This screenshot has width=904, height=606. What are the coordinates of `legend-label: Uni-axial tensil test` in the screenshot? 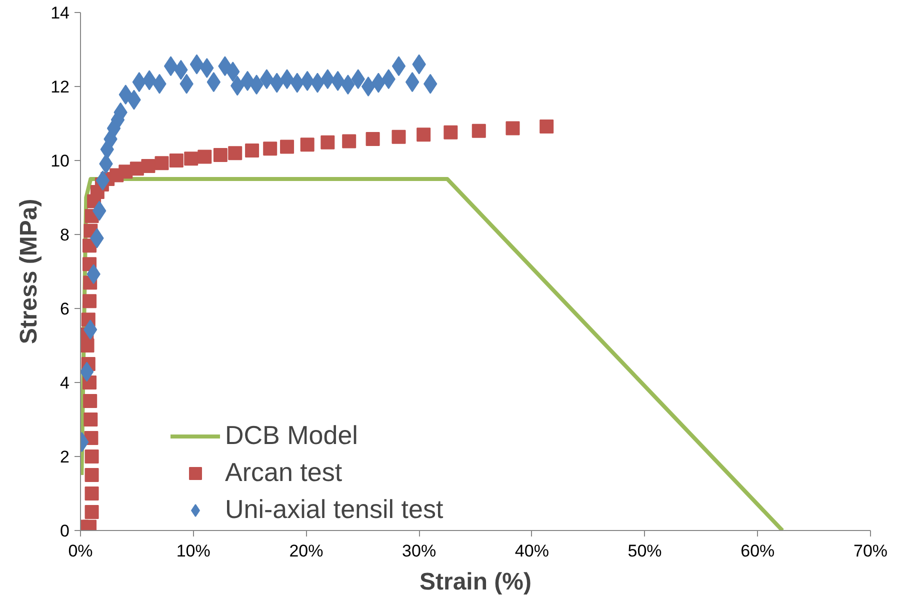 It's located at (334, 509).